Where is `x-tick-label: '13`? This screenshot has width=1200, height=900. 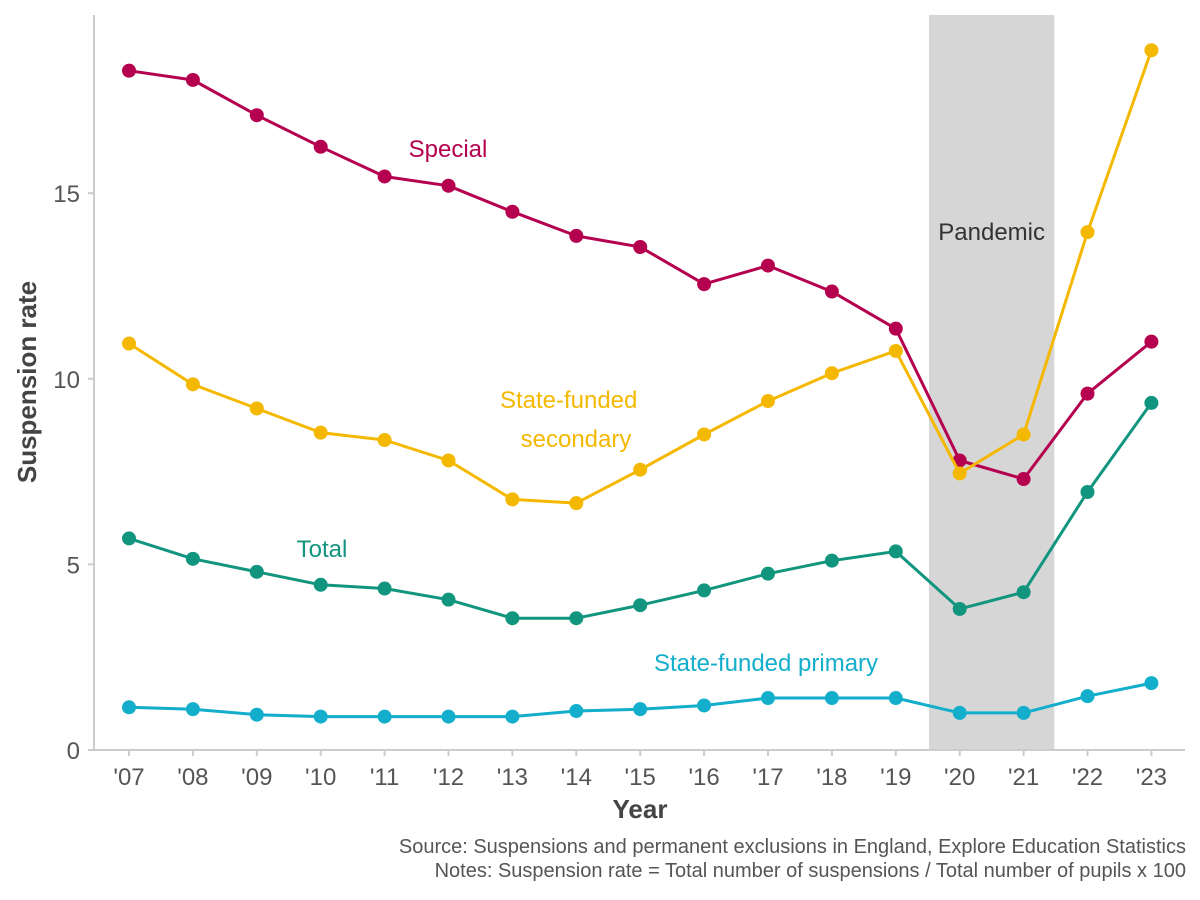 x-tick-label: '13 is located at coordinates (512, 777).